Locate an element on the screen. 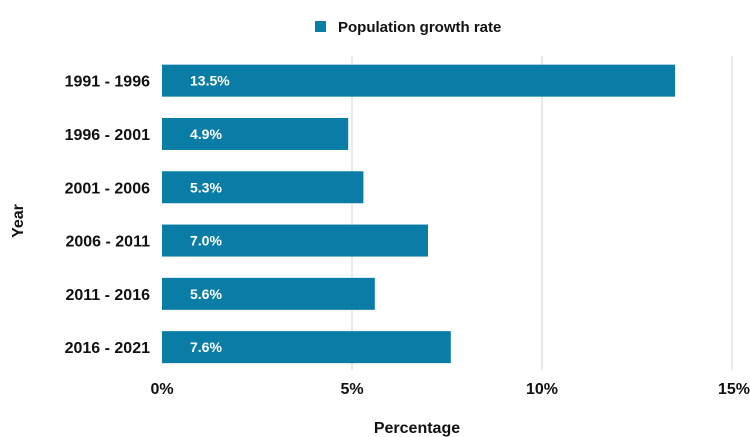 The image size is (750, 437). legend: Population growth rate is located at coordinates (408, 27).